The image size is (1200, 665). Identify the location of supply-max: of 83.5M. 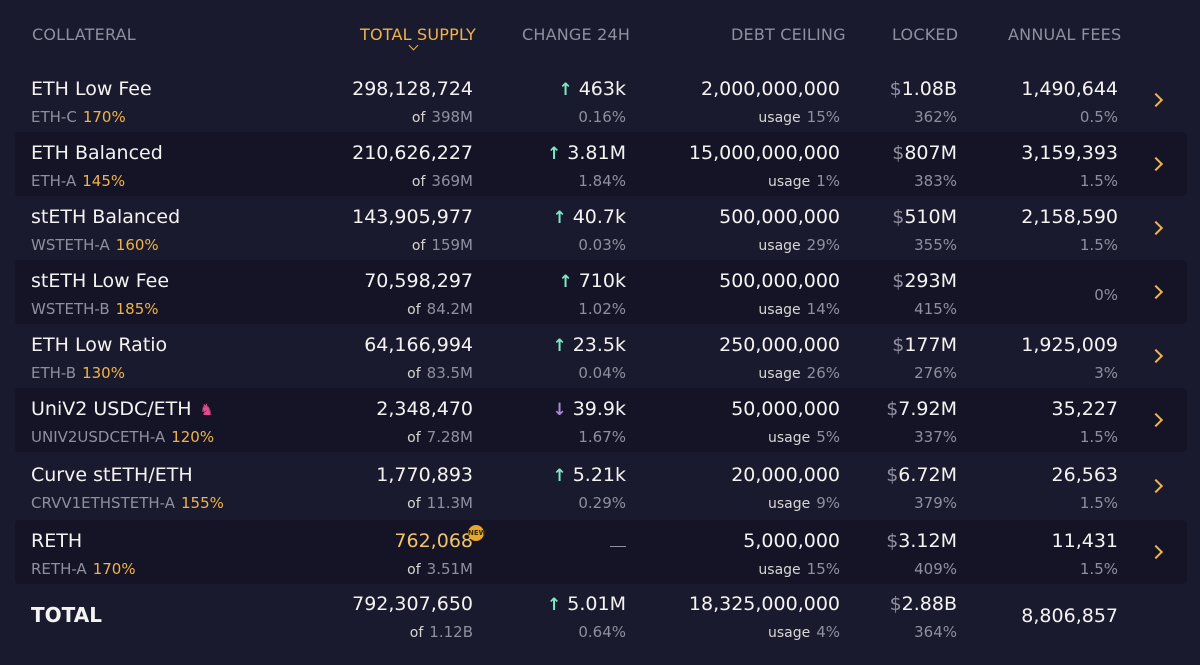
(440, 373).